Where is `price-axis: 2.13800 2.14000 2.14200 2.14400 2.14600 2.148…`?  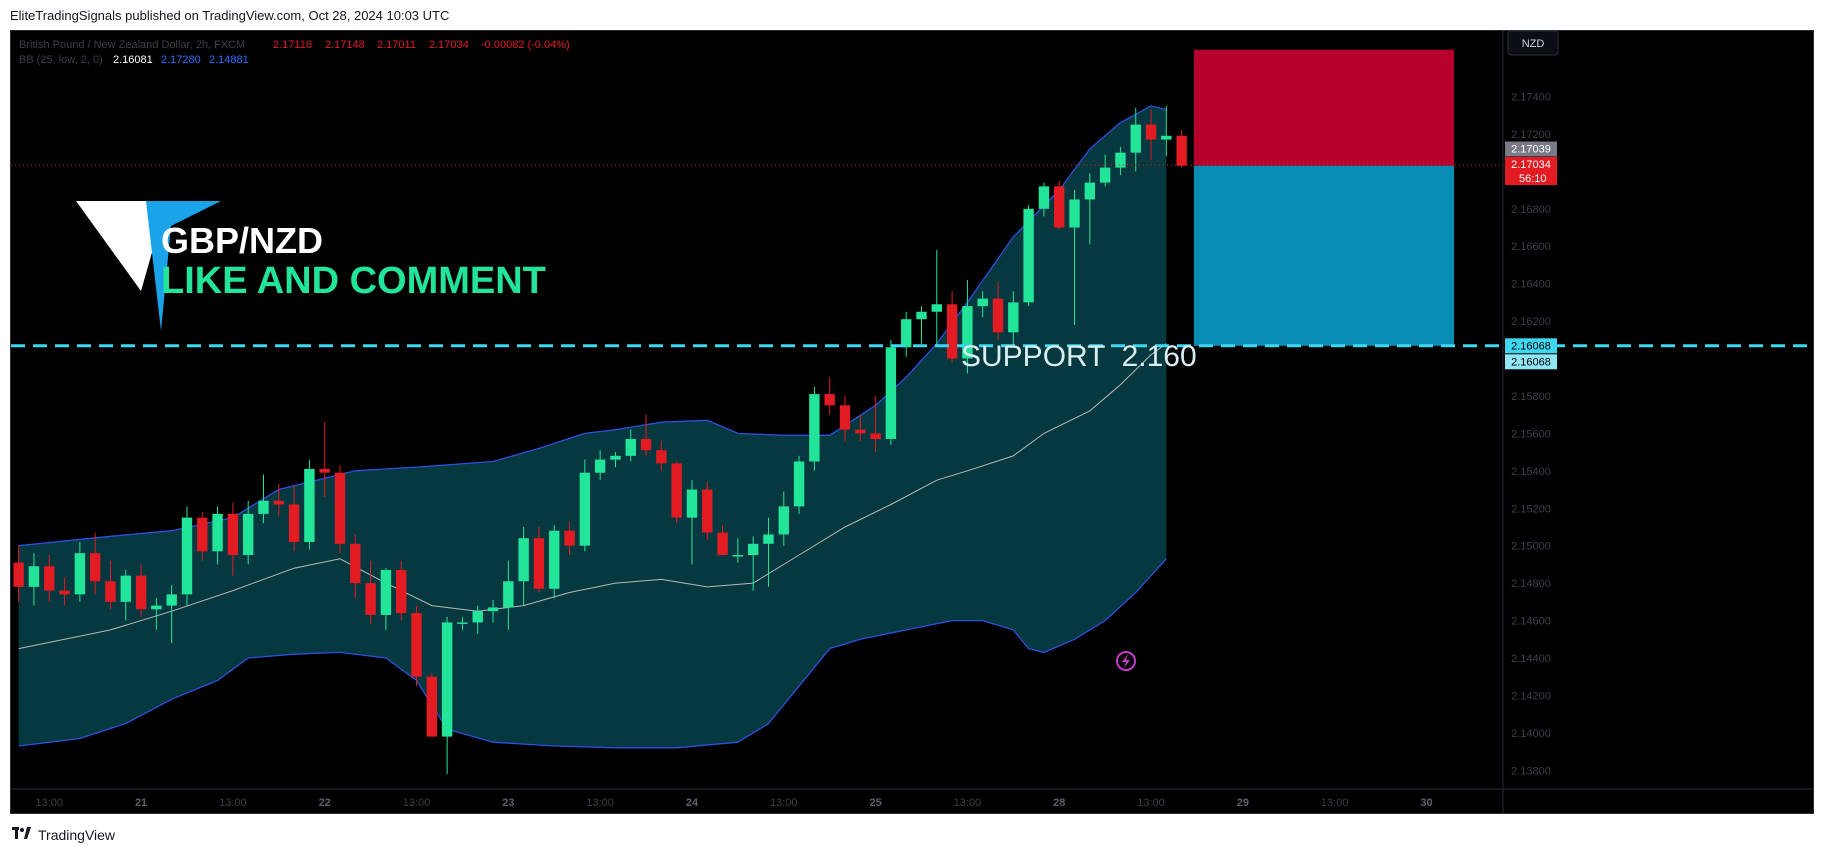
price-axis: 2.13800 2.14000 2.14200 2.14400 2.14600 2.148… is located at coordinates (1531, 435).